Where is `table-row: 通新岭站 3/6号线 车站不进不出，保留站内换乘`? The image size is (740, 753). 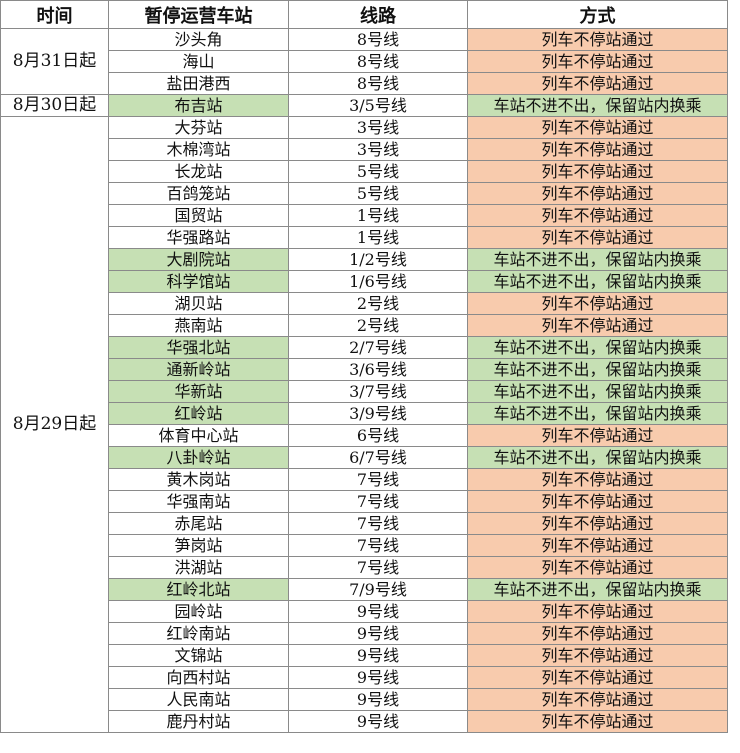 table-row: 通新岭站 3/6号线 车站不进不出，保留站内换乘 is located at coordinates (364, 369).